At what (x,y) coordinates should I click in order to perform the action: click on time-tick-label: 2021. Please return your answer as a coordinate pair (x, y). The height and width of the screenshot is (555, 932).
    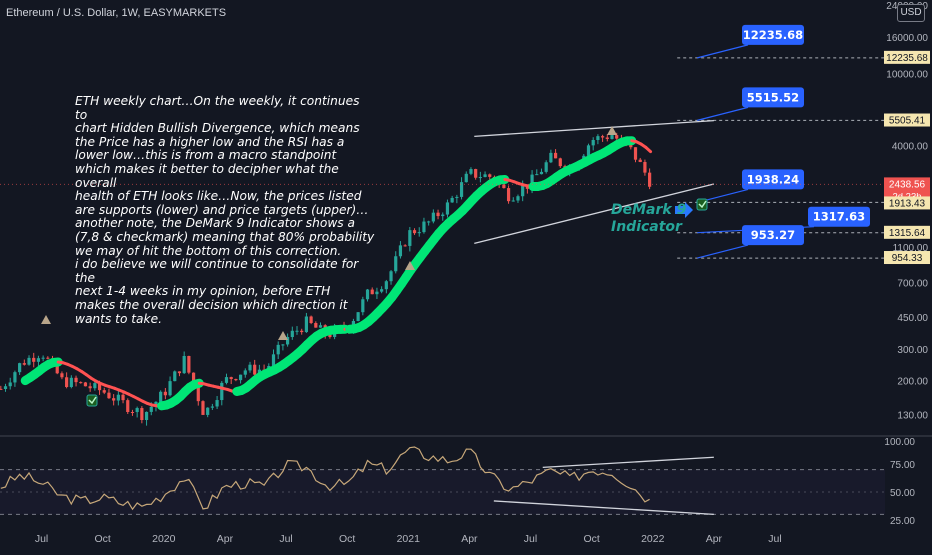
    Looking at the image, I should click on (409, 539).